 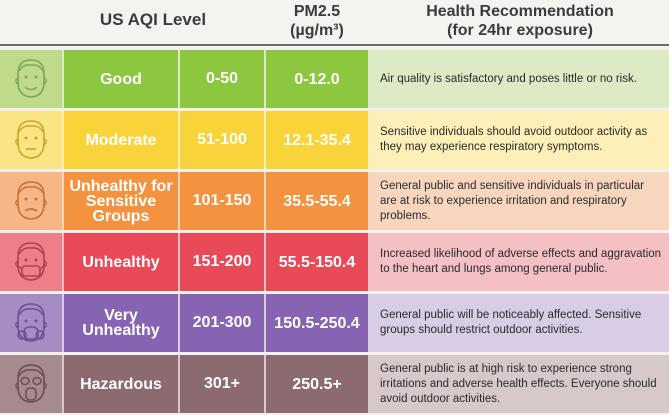 What do you see at coordinates (317, 21) in the screenshot?
I see `header-pm25: PM2.5 (µg/m³)` at bounding box center [317, 21].